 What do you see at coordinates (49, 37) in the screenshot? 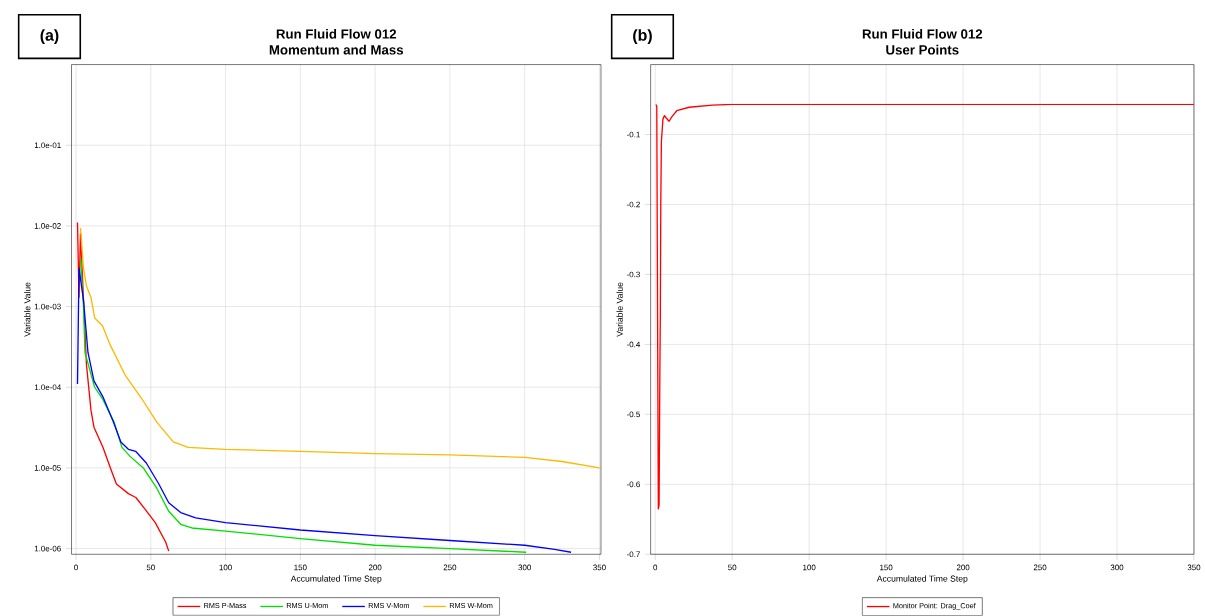
I see `text: (a)` at bounding box center [49, 37].